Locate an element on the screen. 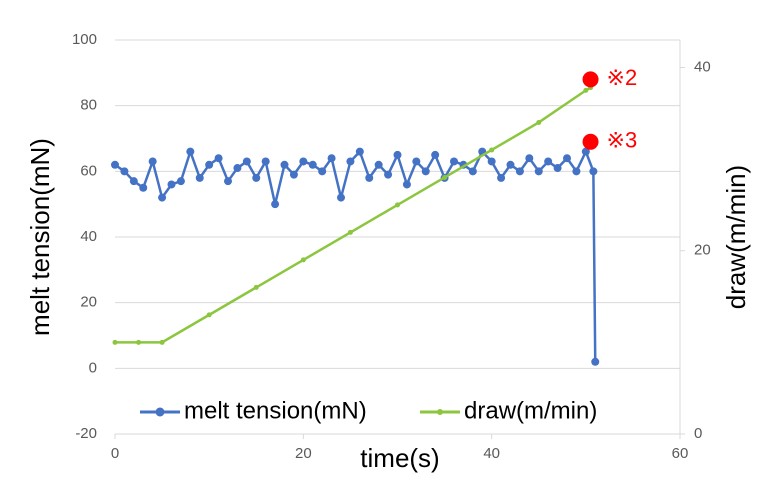 The height and width of the screenshot is (484, 781). annotation-text: ※3 is located at coordinates (622, 140).